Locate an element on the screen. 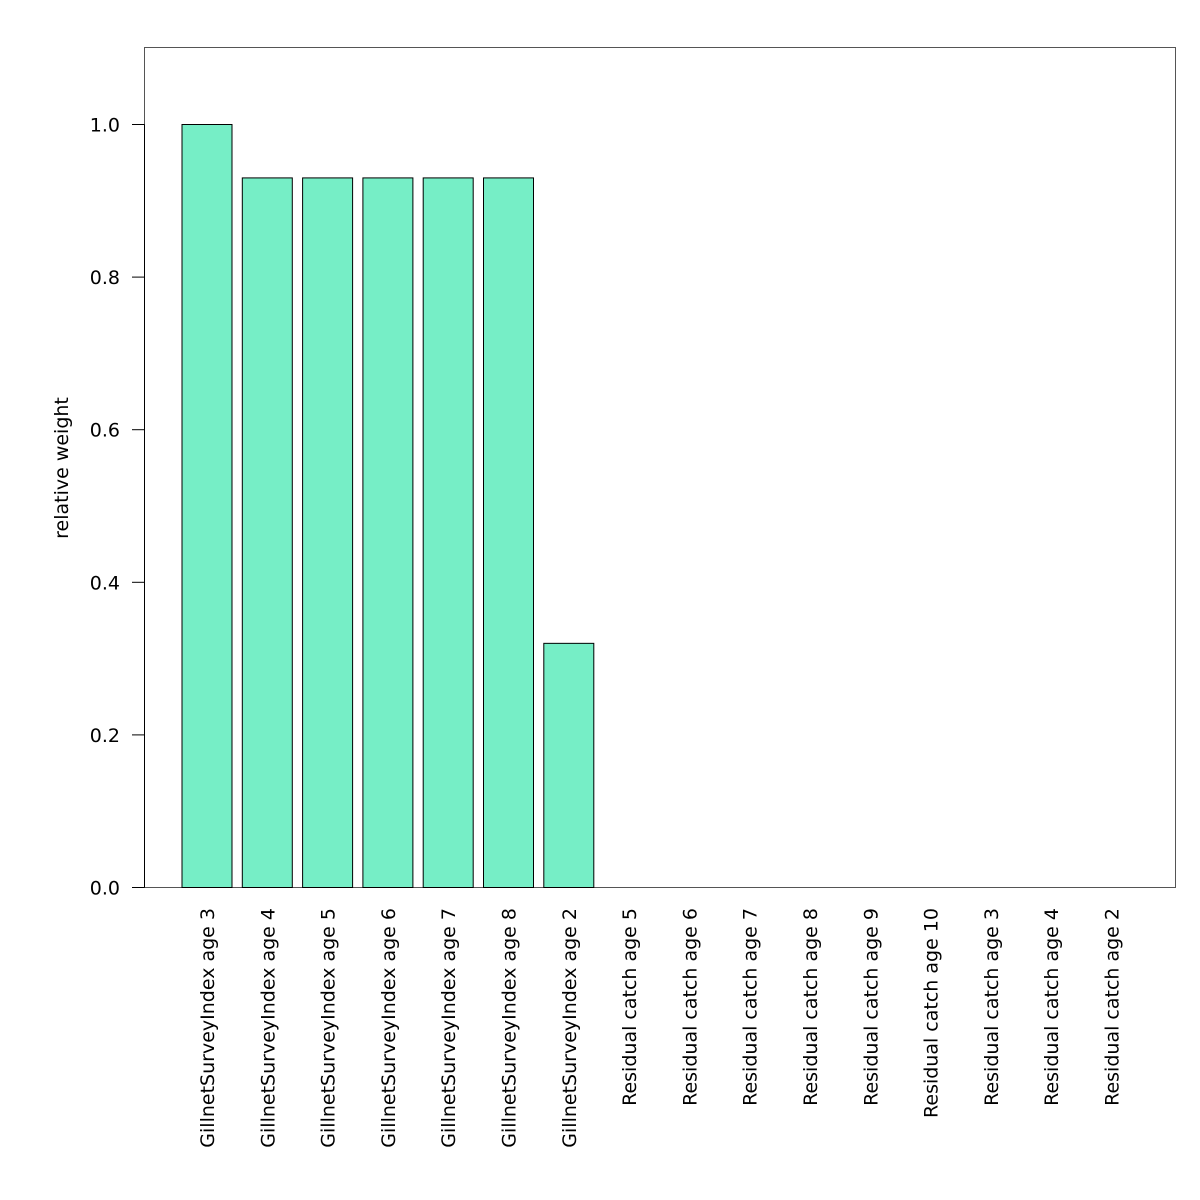 This screenshot has width=1200, height=1200. x-tick-label: Residual catch age 5 is located at coordinates (630, 1007).